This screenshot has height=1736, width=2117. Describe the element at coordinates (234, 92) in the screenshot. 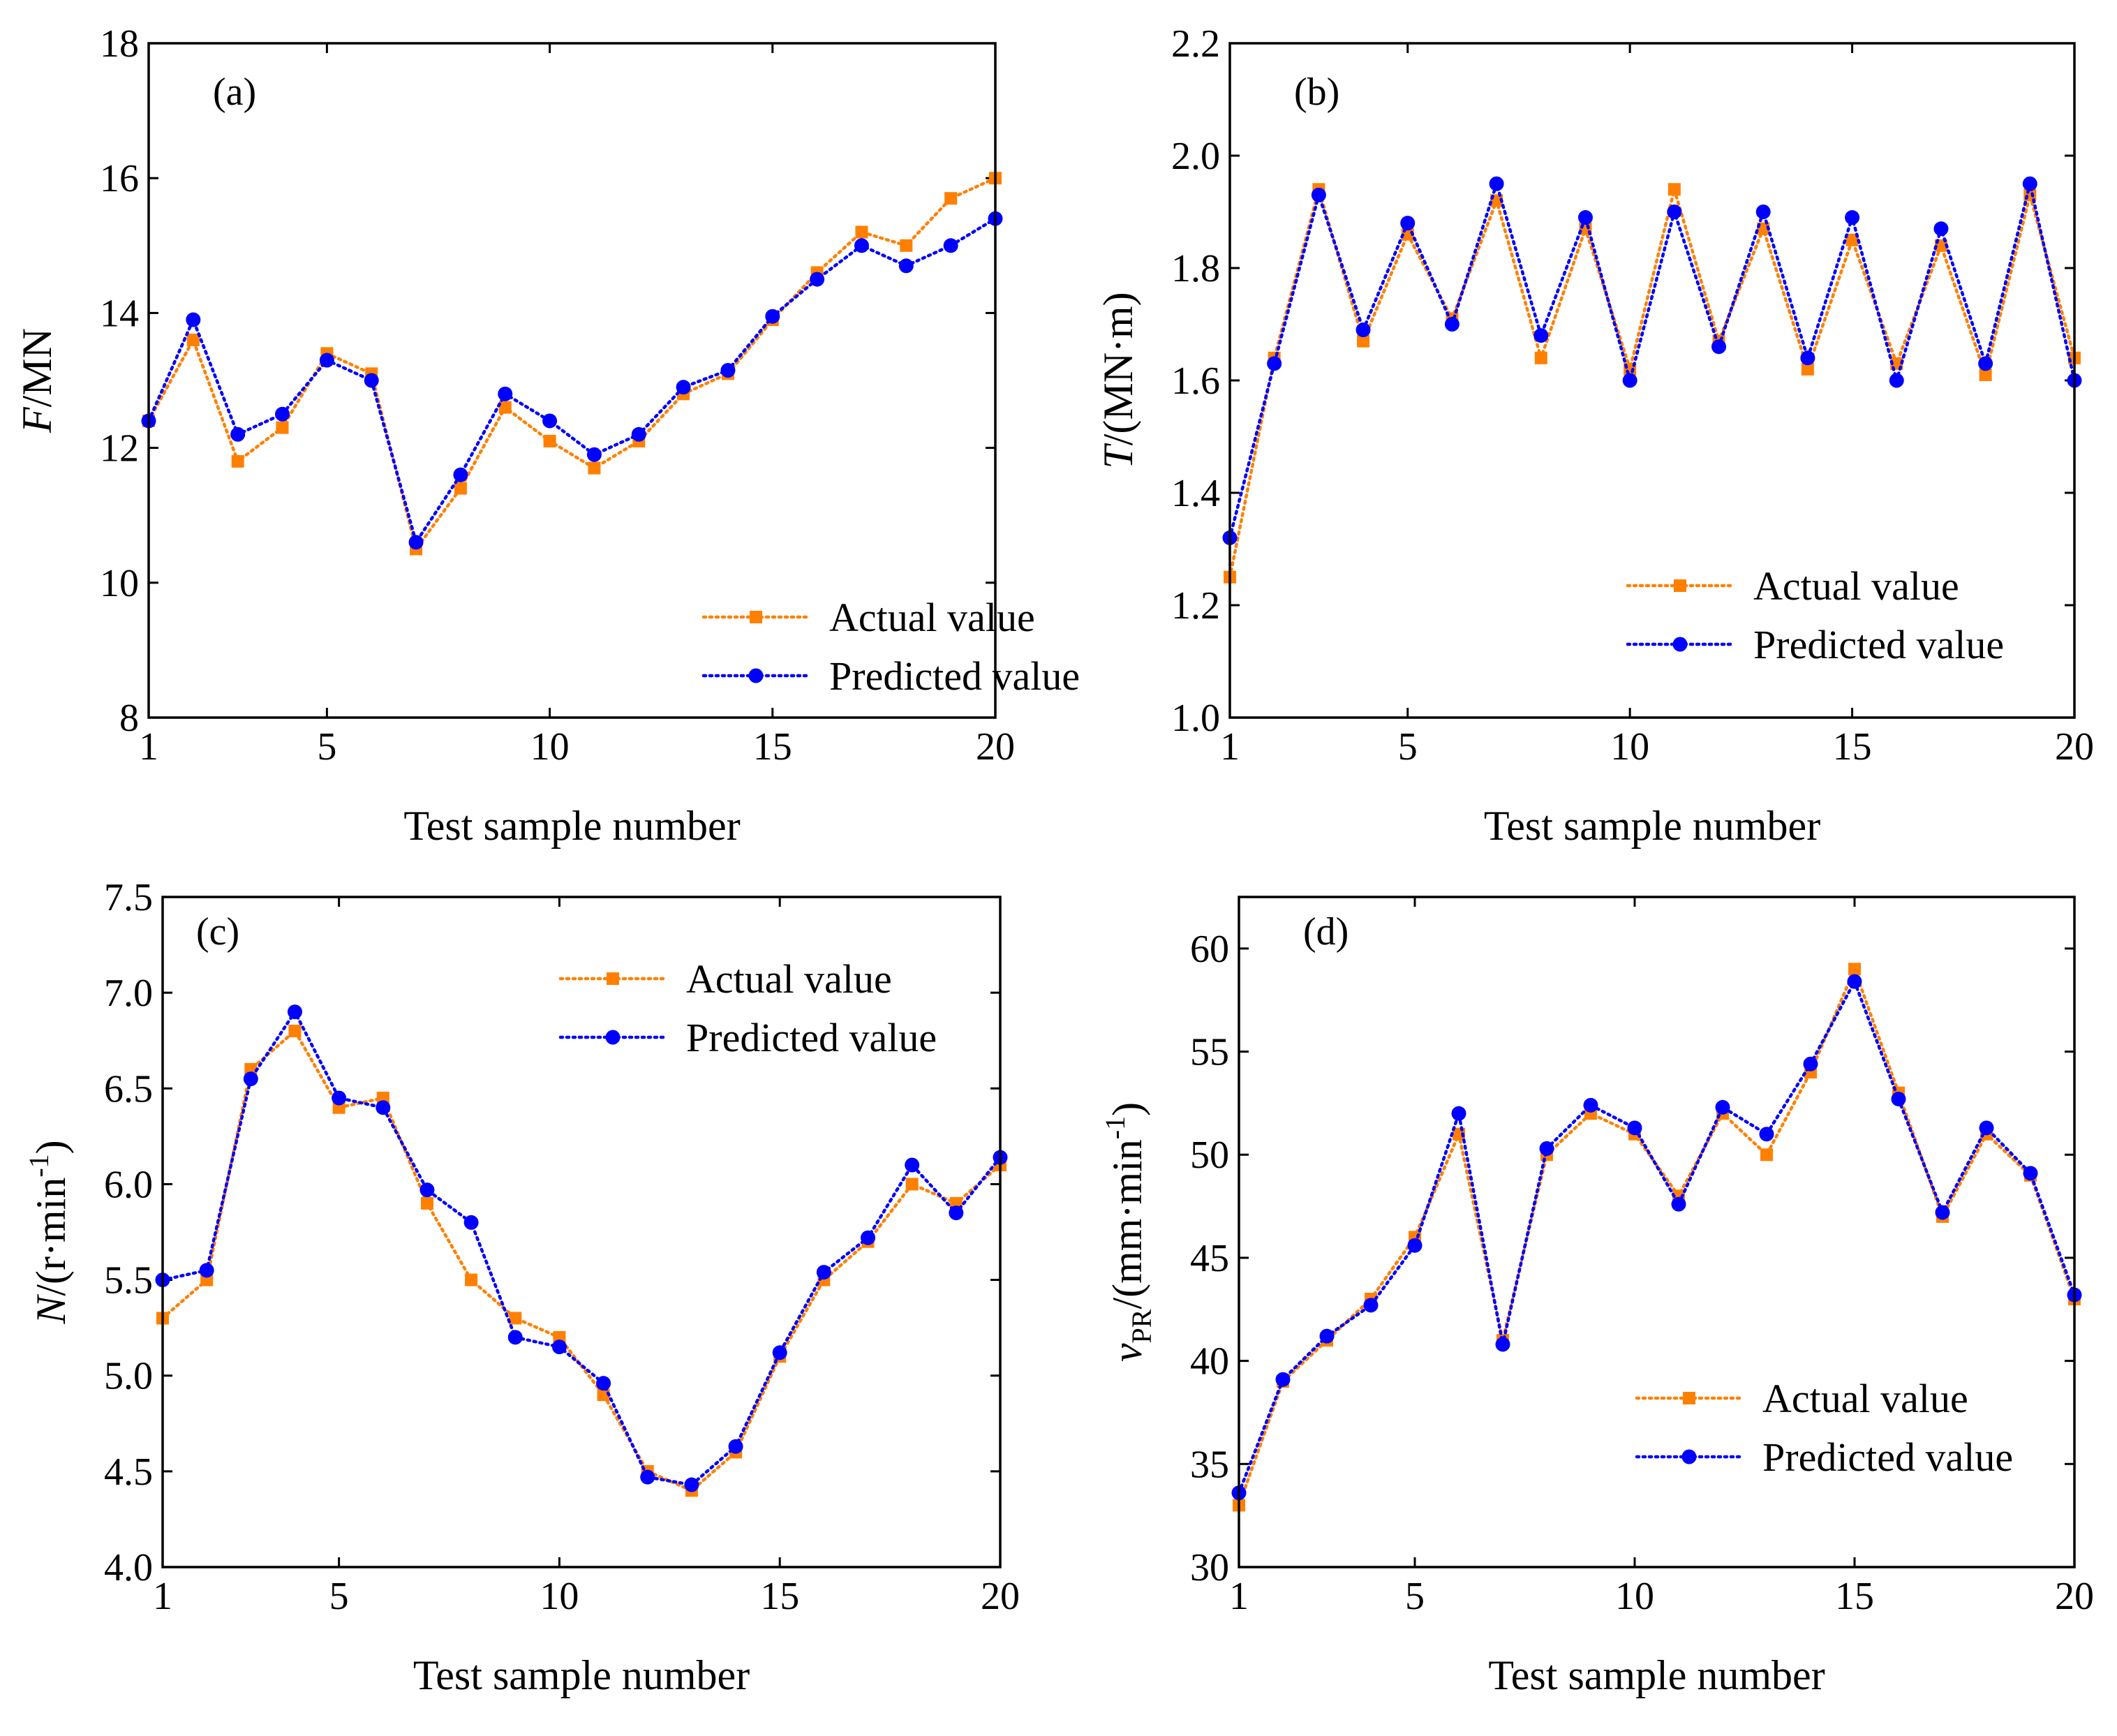

I see `panel-label: (a)` at that location.